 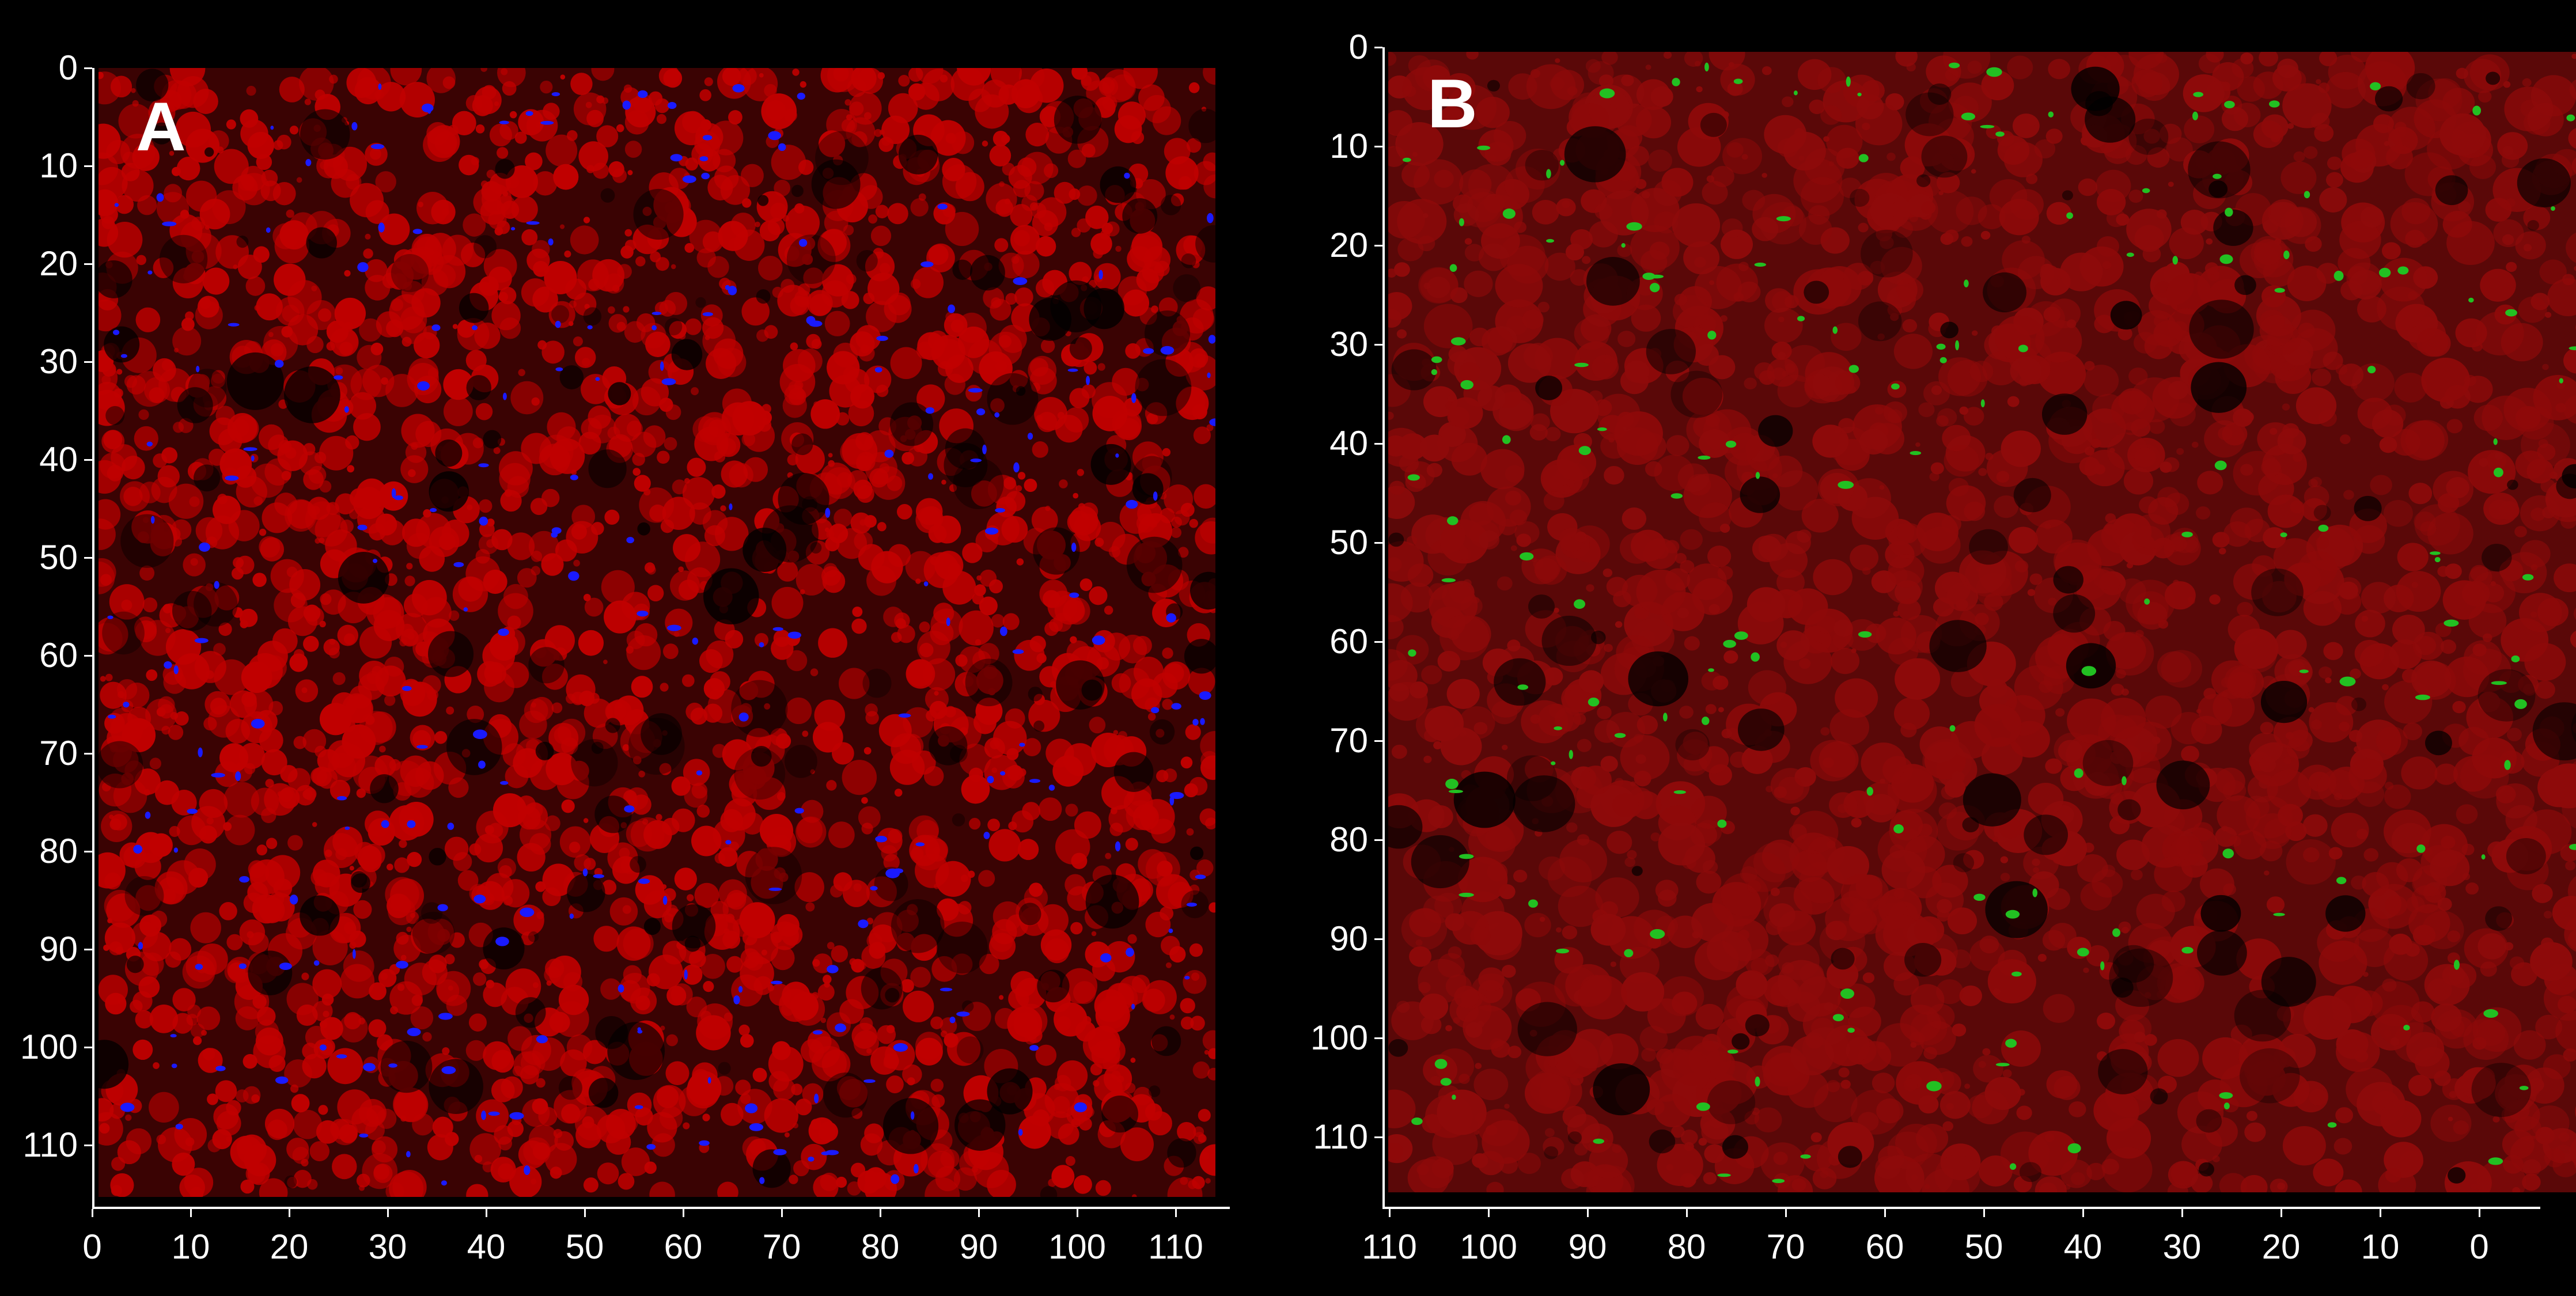 What do you see at coordinates (58, 165) in the screenshot?
I see `y-tick-label: 10` at bounding box center [58, 165].